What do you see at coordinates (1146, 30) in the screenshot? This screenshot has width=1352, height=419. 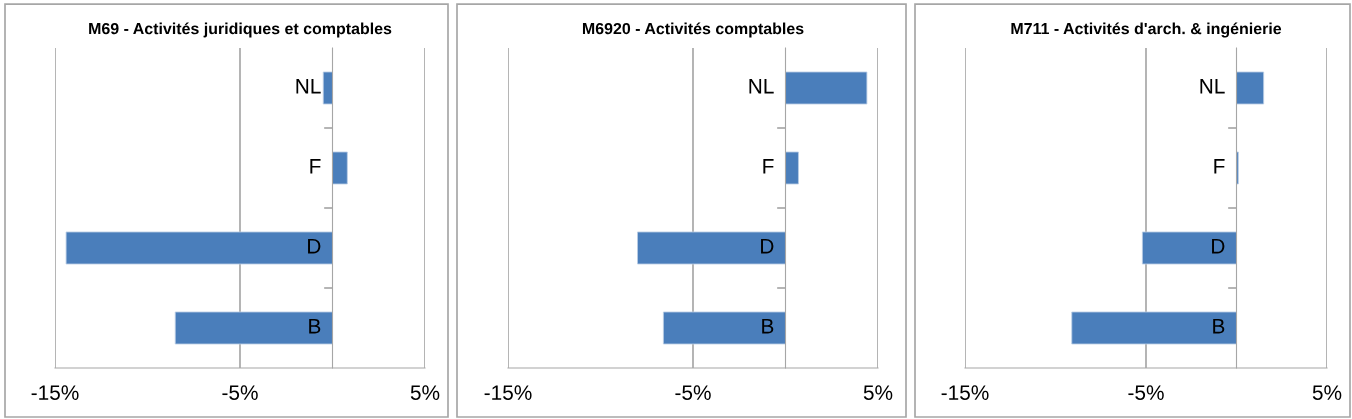 I see `chart-title: M711 - Activités d'arch. & ingénierie` at bounding box center [1146, 30].